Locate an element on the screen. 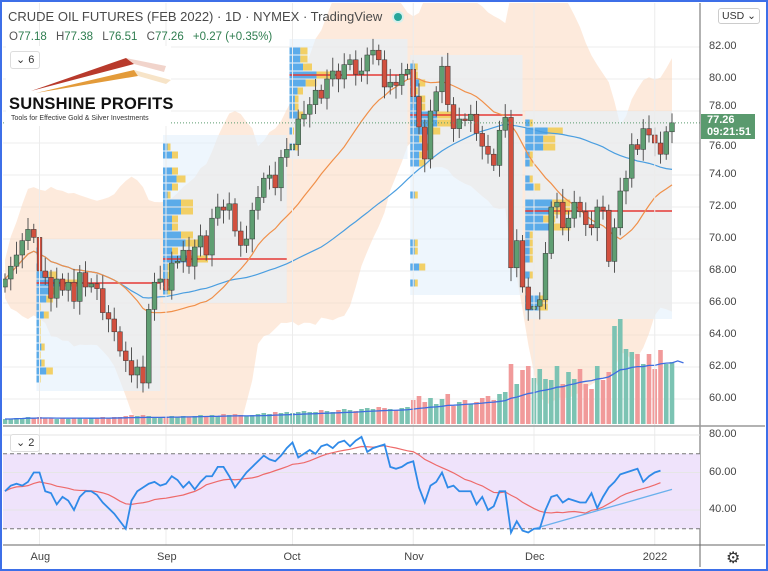 This screenshot has height=571, width=768. price-tick-label: 82.00 is located at coordinates (723, 46).